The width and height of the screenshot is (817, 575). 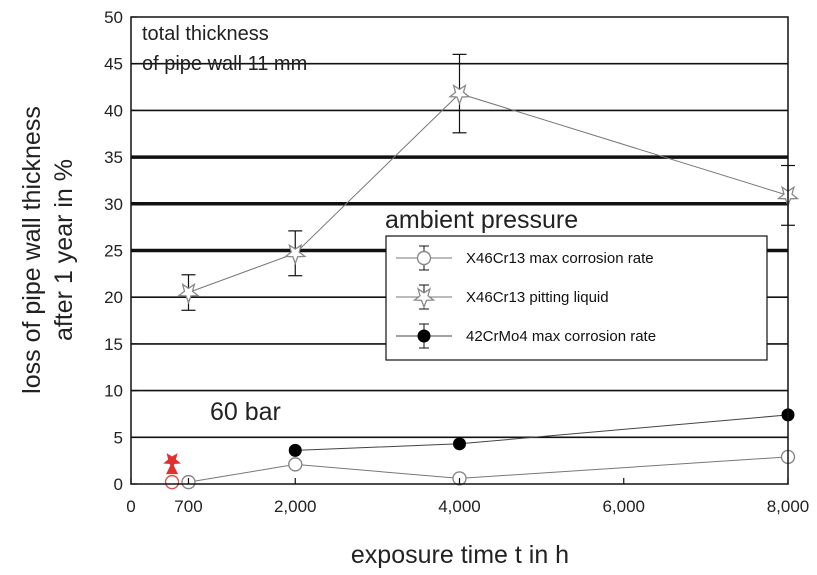 What do you see at coordinates (205, 34) in the screenshot?
I see `annotation-total-thickness-1: total thickness` at bounding box center [205, 34].